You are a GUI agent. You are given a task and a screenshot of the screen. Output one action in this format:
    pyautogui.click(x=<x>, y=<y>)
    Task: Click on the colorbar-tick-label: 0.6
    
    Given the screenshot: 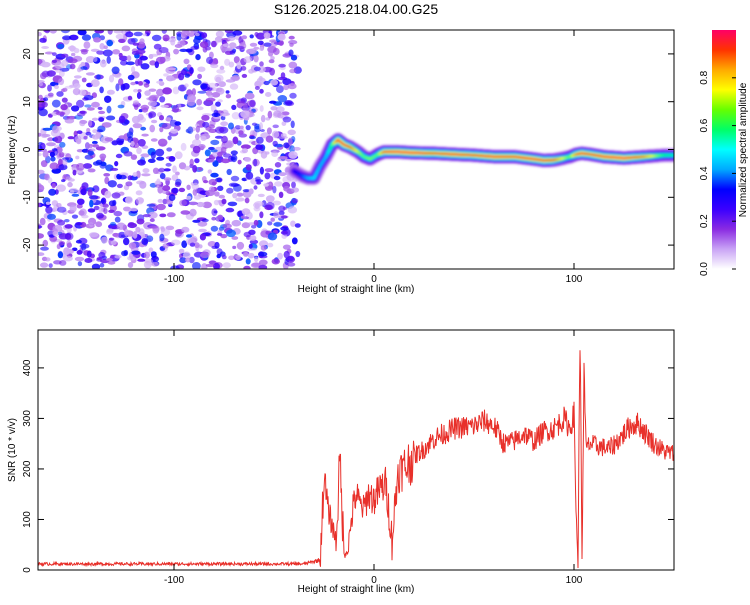 What is the action you would take?
    pyautogui.click(x=704, y=125)
    